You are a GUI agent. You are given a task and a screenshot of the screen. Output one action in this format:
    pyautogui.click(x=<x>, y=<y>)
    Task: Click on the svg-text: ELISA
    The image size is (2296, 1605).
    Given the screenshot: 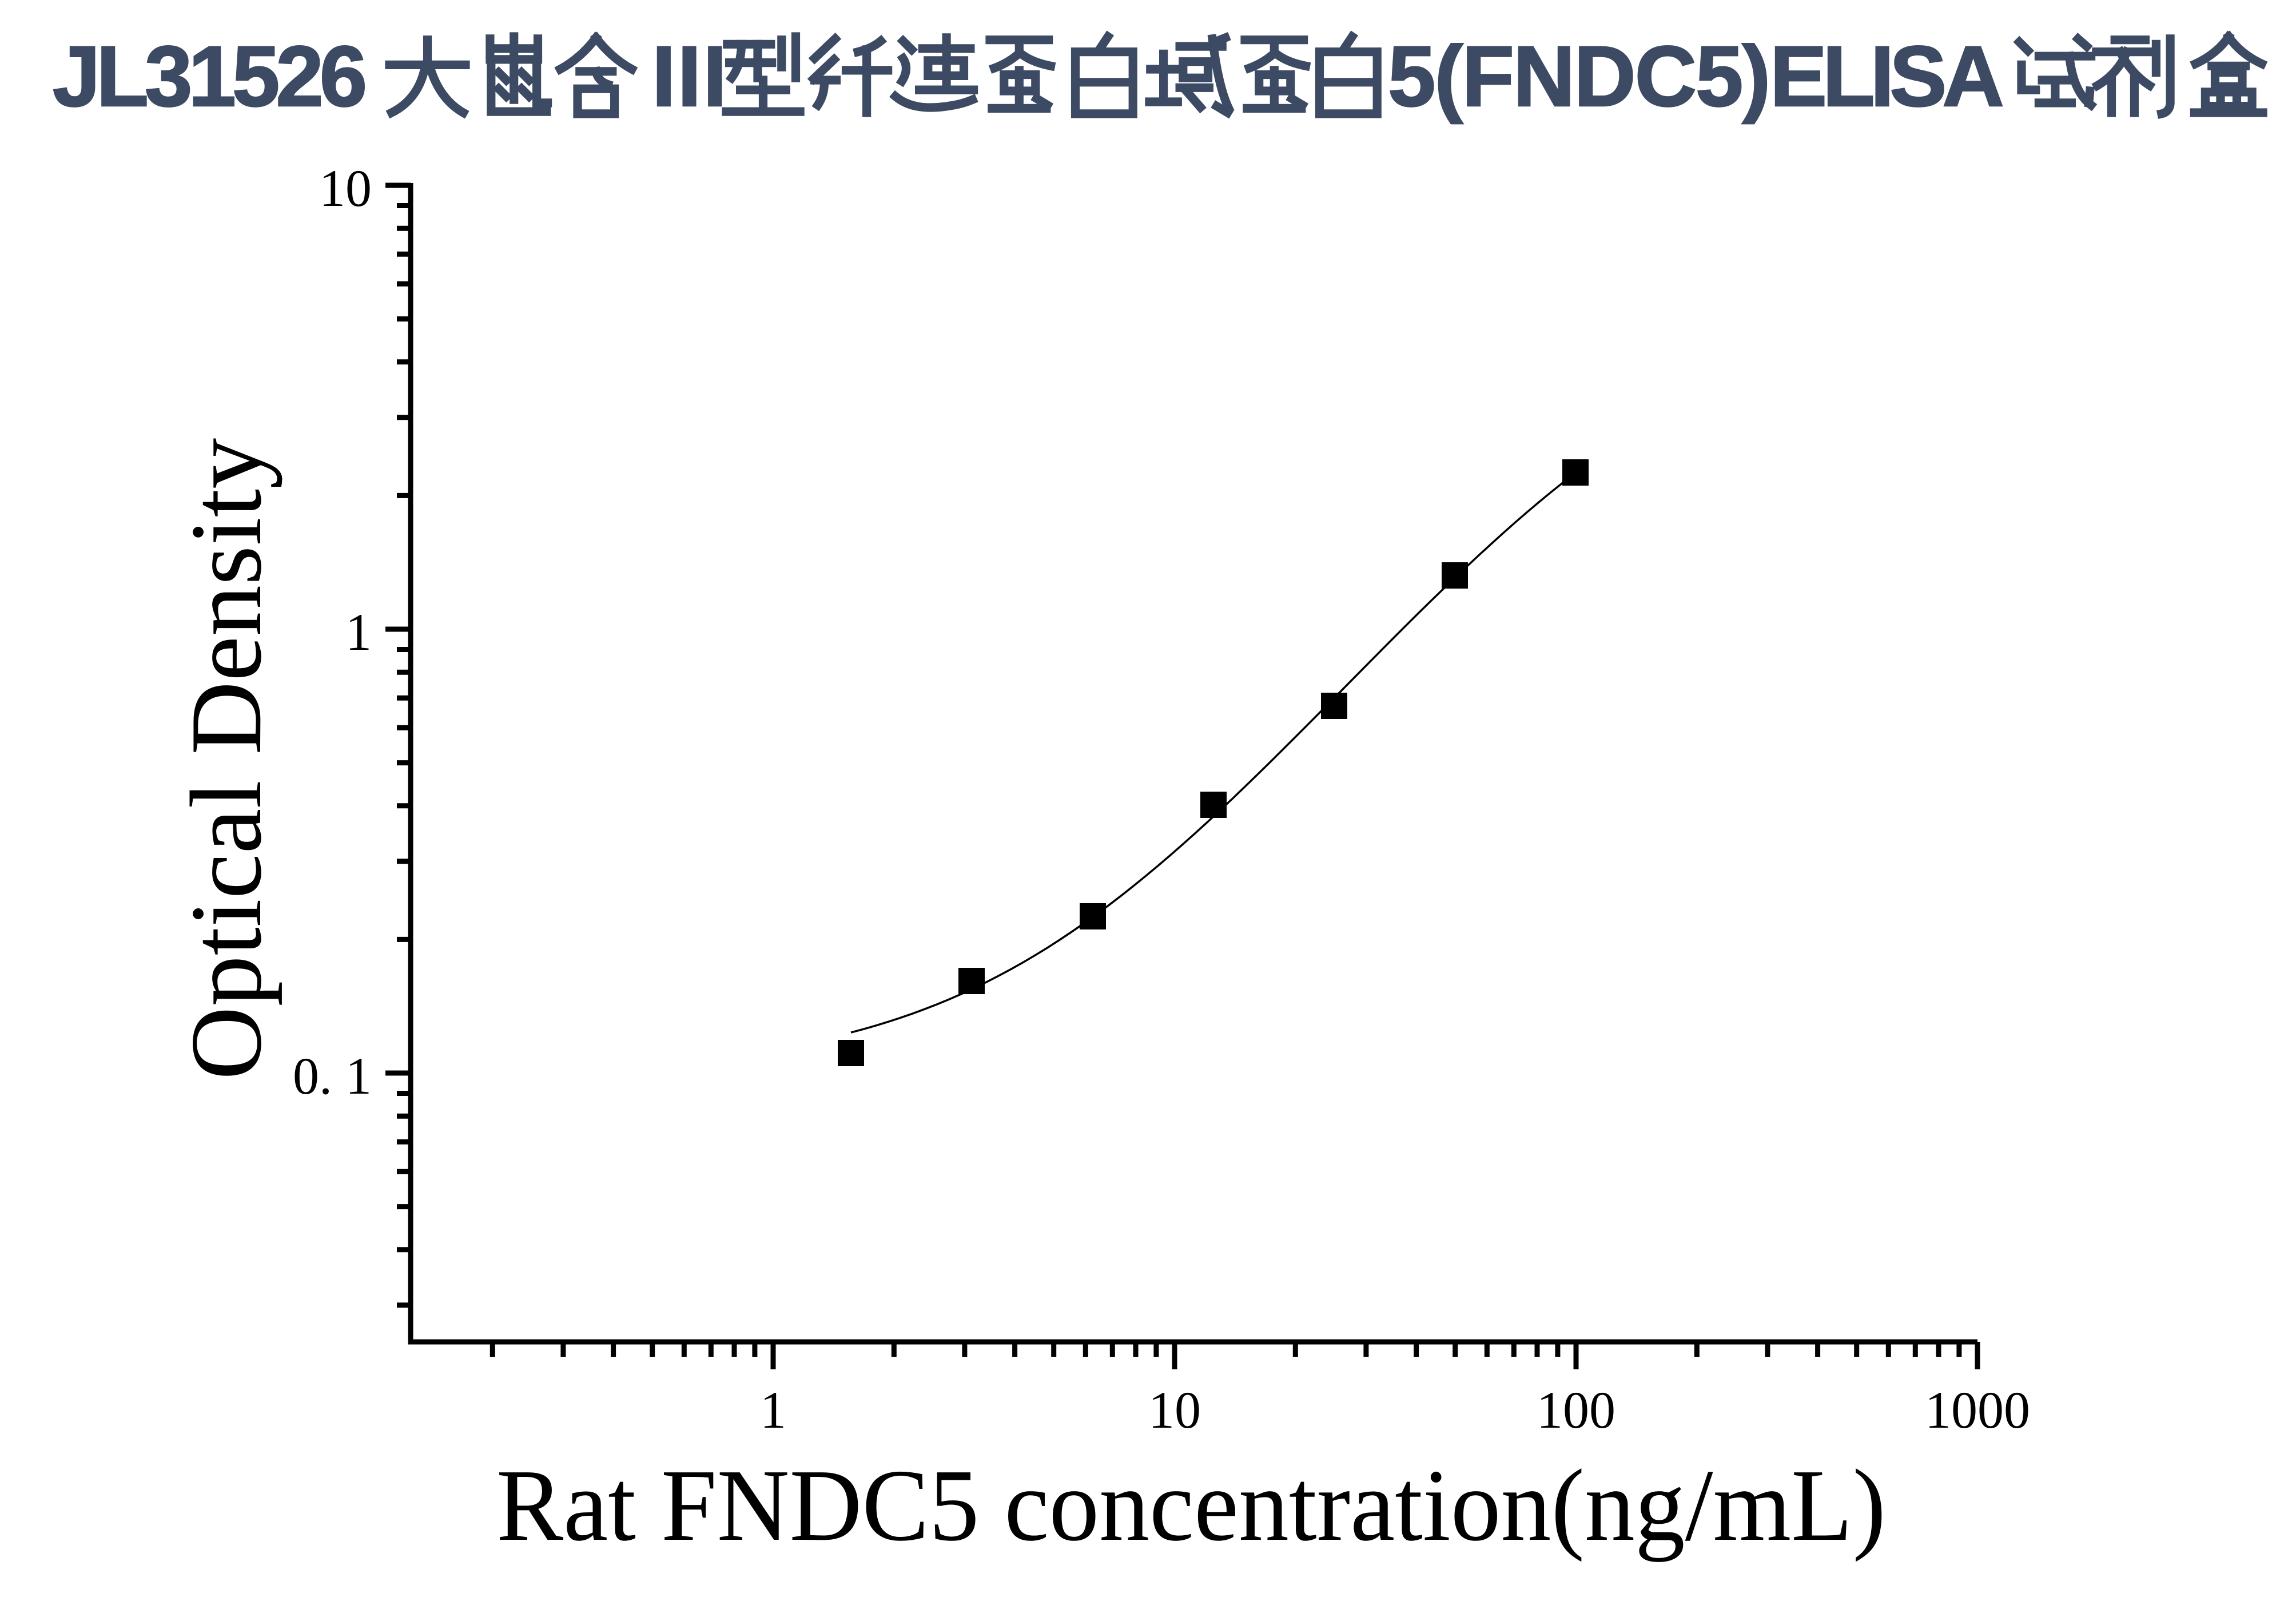 What is the action you would take?
    pyautogui.click(x=1886, y=76)
    